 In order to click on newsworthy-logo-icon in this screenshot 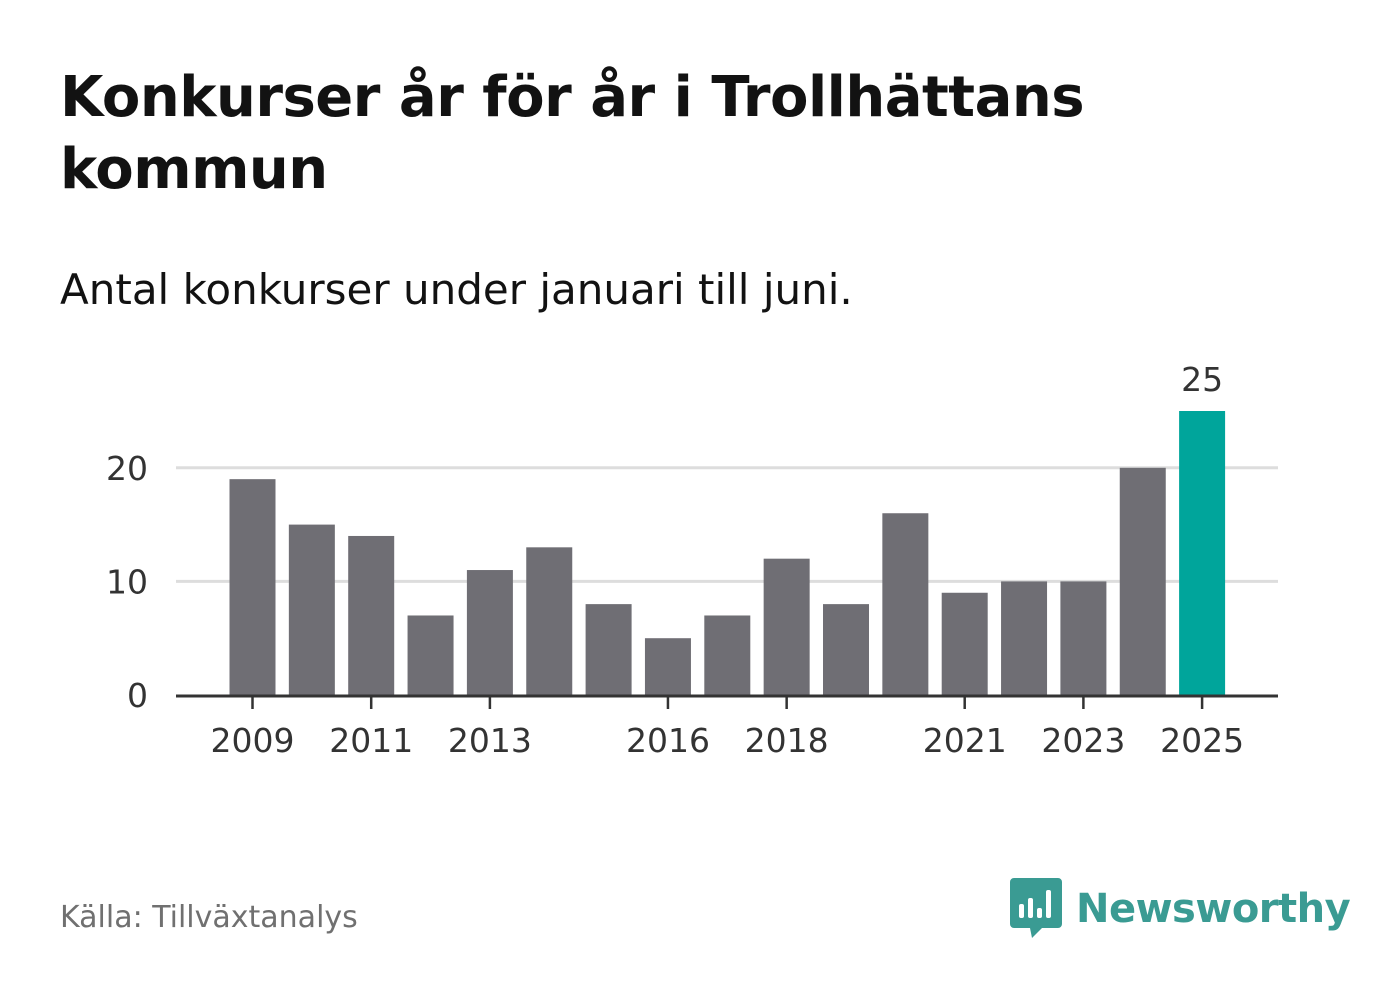, I will do `click(1036, 908)`.